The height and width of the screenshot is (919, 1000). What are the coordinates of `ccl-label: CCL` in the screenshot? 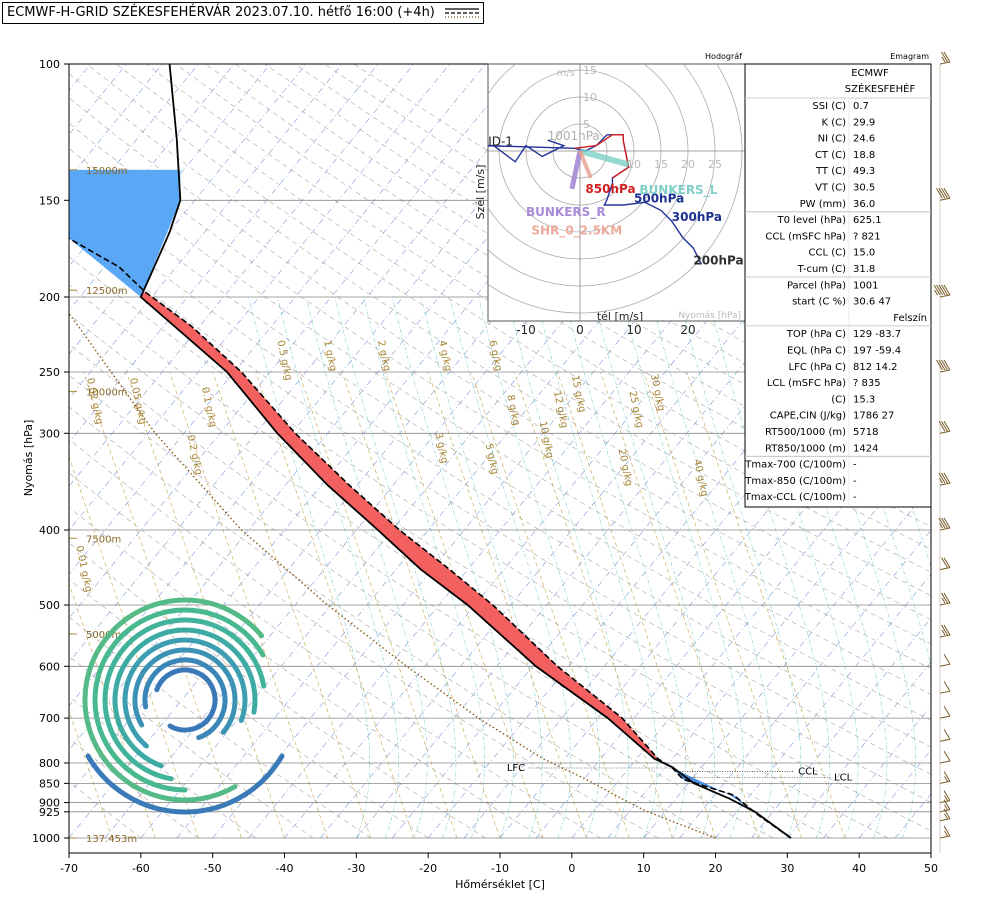 It's located at (808, 772).